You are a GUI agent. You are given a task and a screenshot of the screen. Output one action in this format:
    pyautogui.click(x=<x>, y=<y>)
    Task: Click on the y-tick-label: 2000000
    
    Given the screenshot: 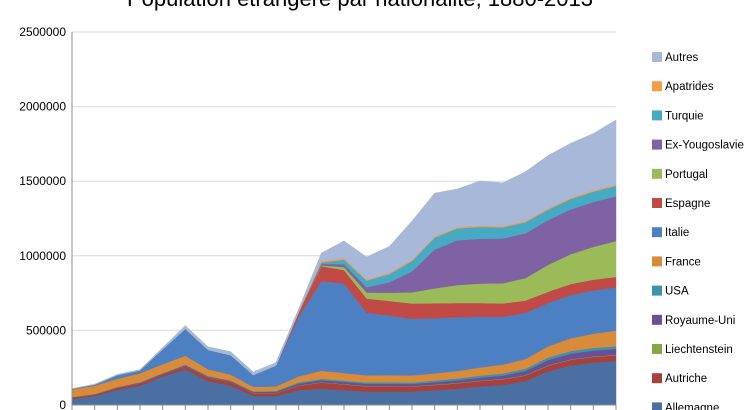 What is the action you would take?
    pyautogui.click(x=42, y=107)
    